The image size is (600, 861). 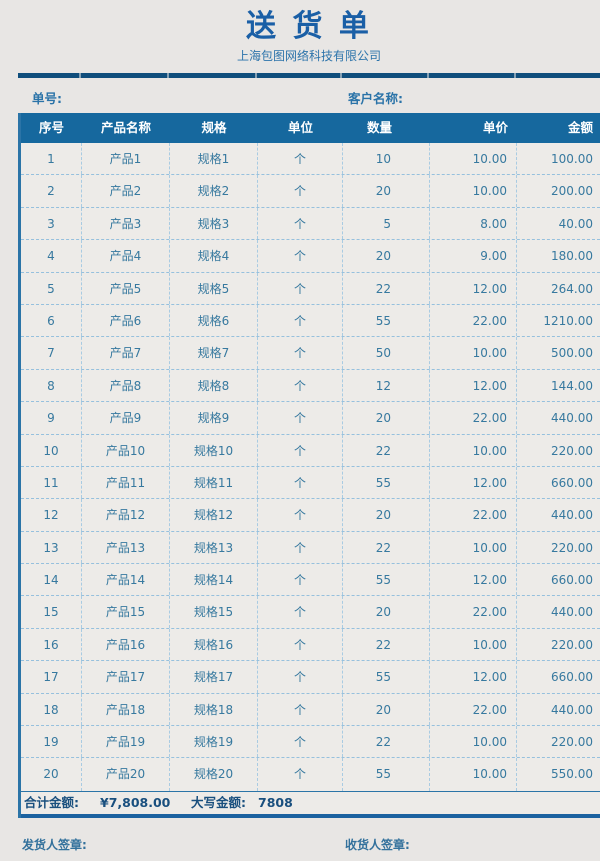 I want to click on table-row: 5 产品5 规格5 个 22 12.00 264.00, so click(x=310, y=288).